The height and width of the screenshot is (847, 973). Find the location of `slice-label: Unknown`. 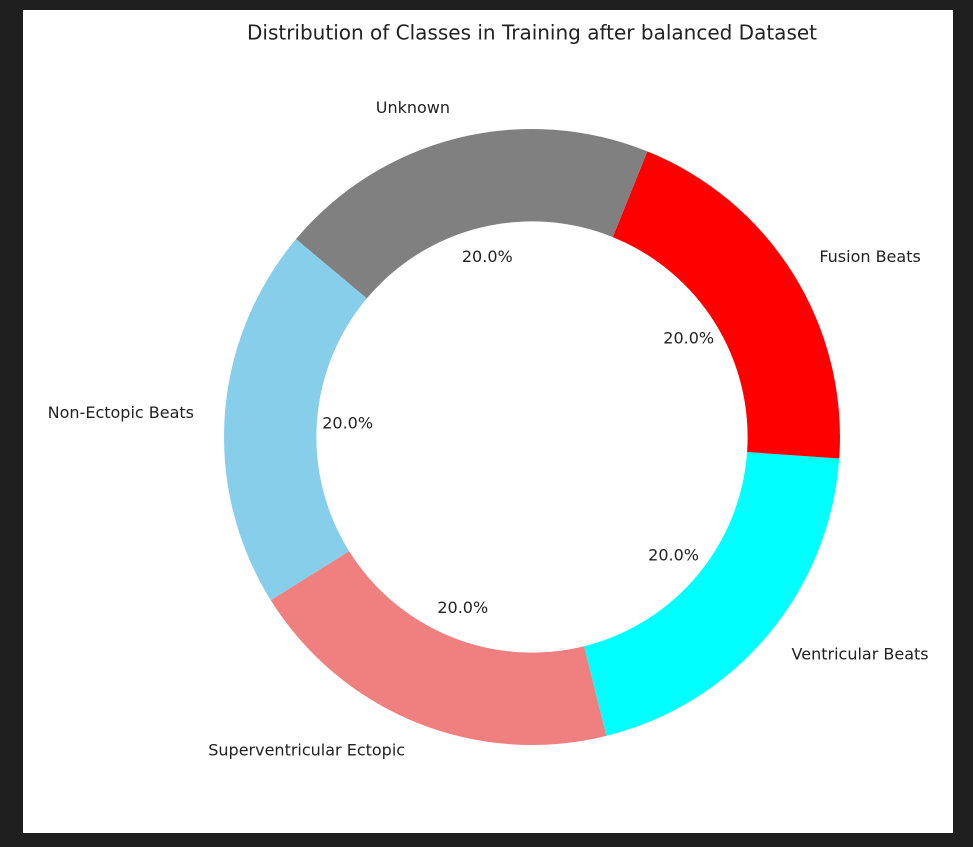

slice-label: Unknown is located at coordinates (413, 107).